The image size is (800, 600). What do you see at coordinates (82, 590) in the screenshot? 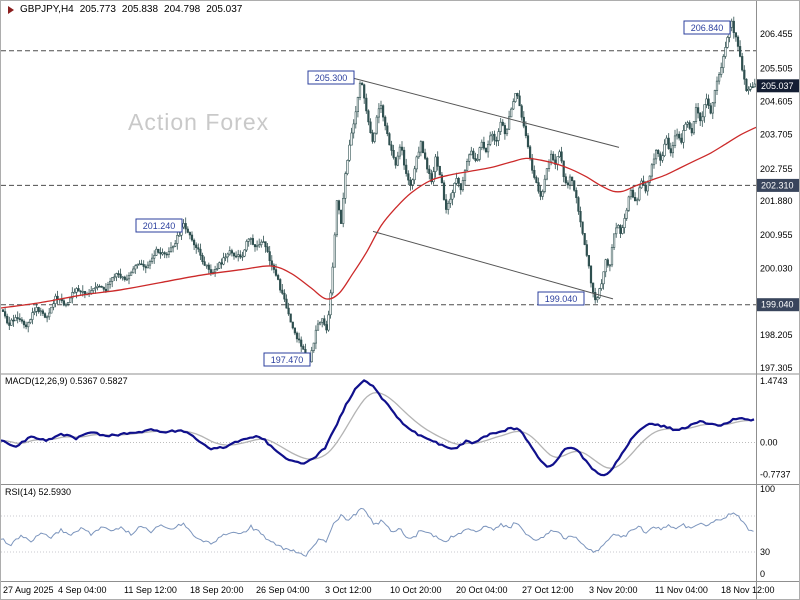
I see `time-axis-label: 4 Sep 04:00` at bounding box center [82, 590].